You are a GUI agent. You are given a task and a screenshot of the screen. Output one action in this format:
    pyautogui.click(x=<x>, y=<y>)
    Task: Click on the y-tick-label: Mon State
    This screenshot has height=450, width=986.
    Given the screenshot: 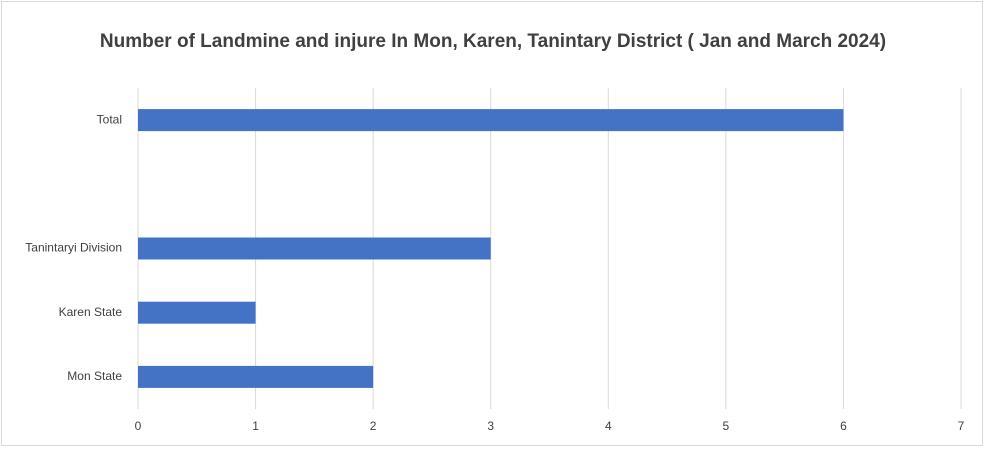 What is the action you would take?
    pyautogui.click(x=94, y=376)
    